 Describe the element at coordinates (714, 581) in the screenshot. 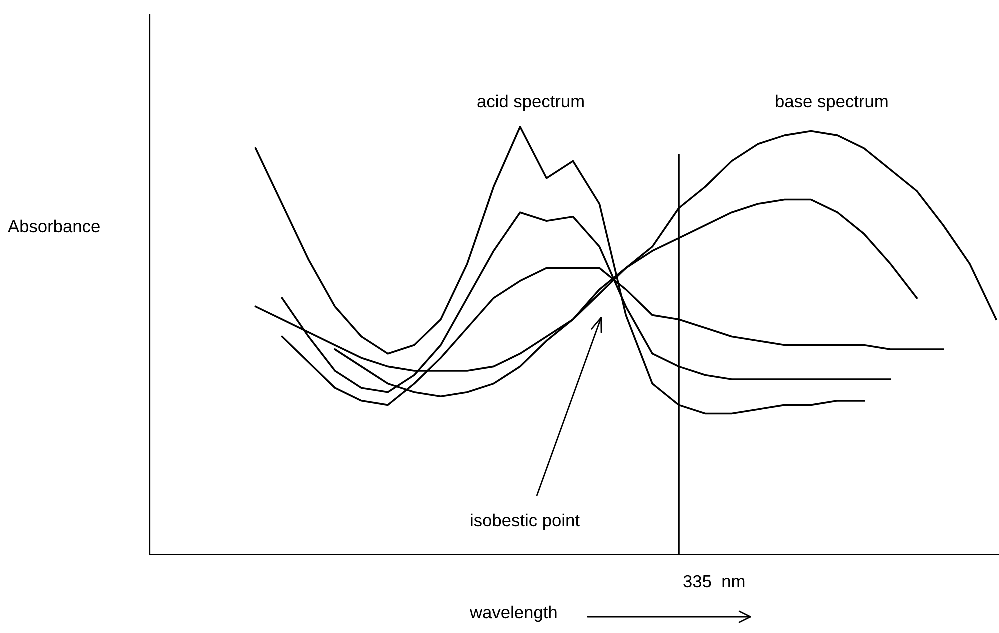

I see `text: 335 nm` at that location.